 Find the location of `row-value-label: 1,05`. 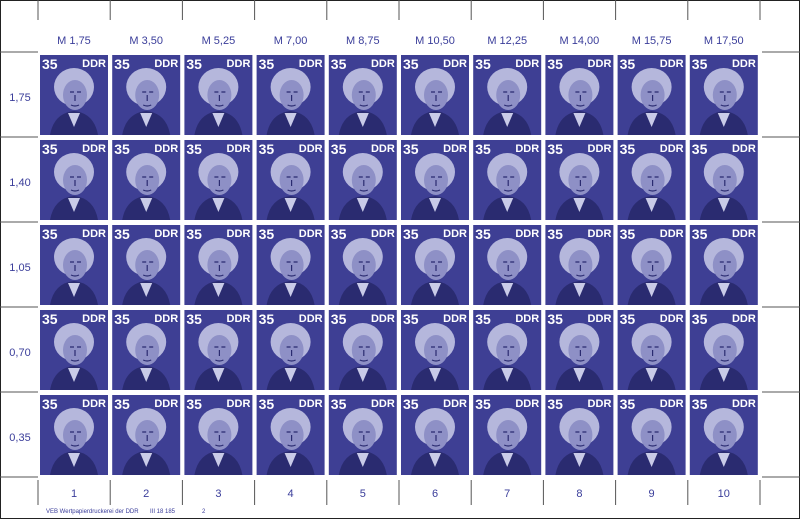

row-value-label: 1,05 is located at coordinates (19, 268).